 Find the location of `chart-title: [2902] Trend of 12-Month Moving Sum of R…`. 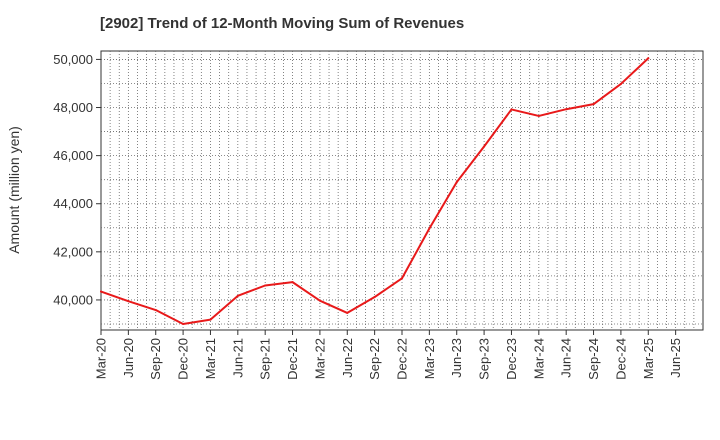

chart-title: [2902] Trend of 12-Month Moving Sum of R… is located at coordinates (282, 23).